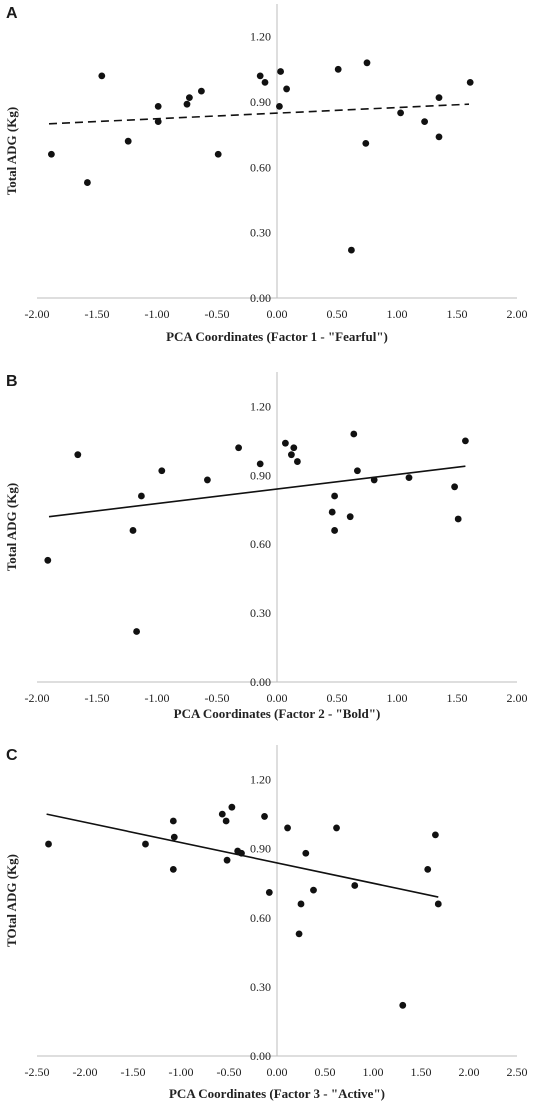 This screenshot has width=536, height=1104. I want to click on panel-letter: B, so click(12, 381).